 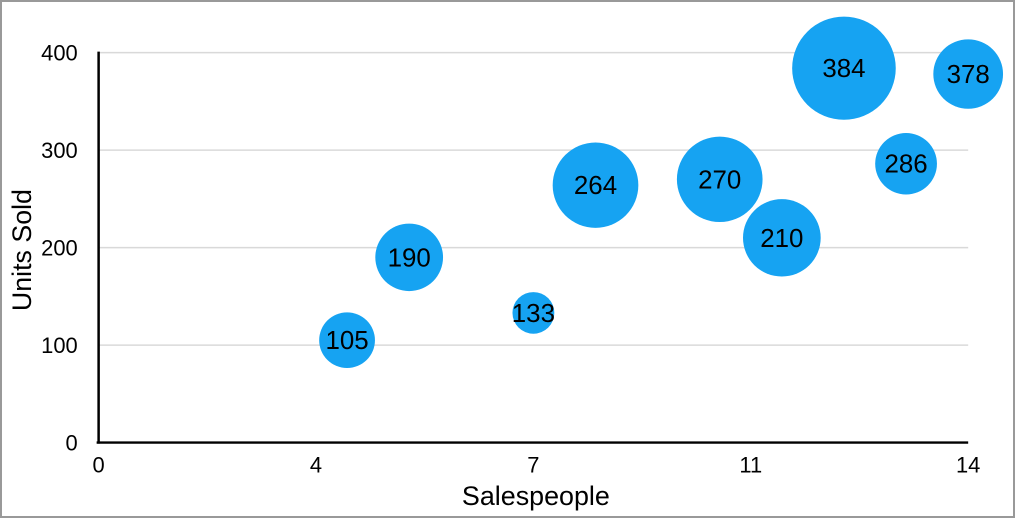 I want to click on y-tick-label: 400, so click(x=59, y=53).